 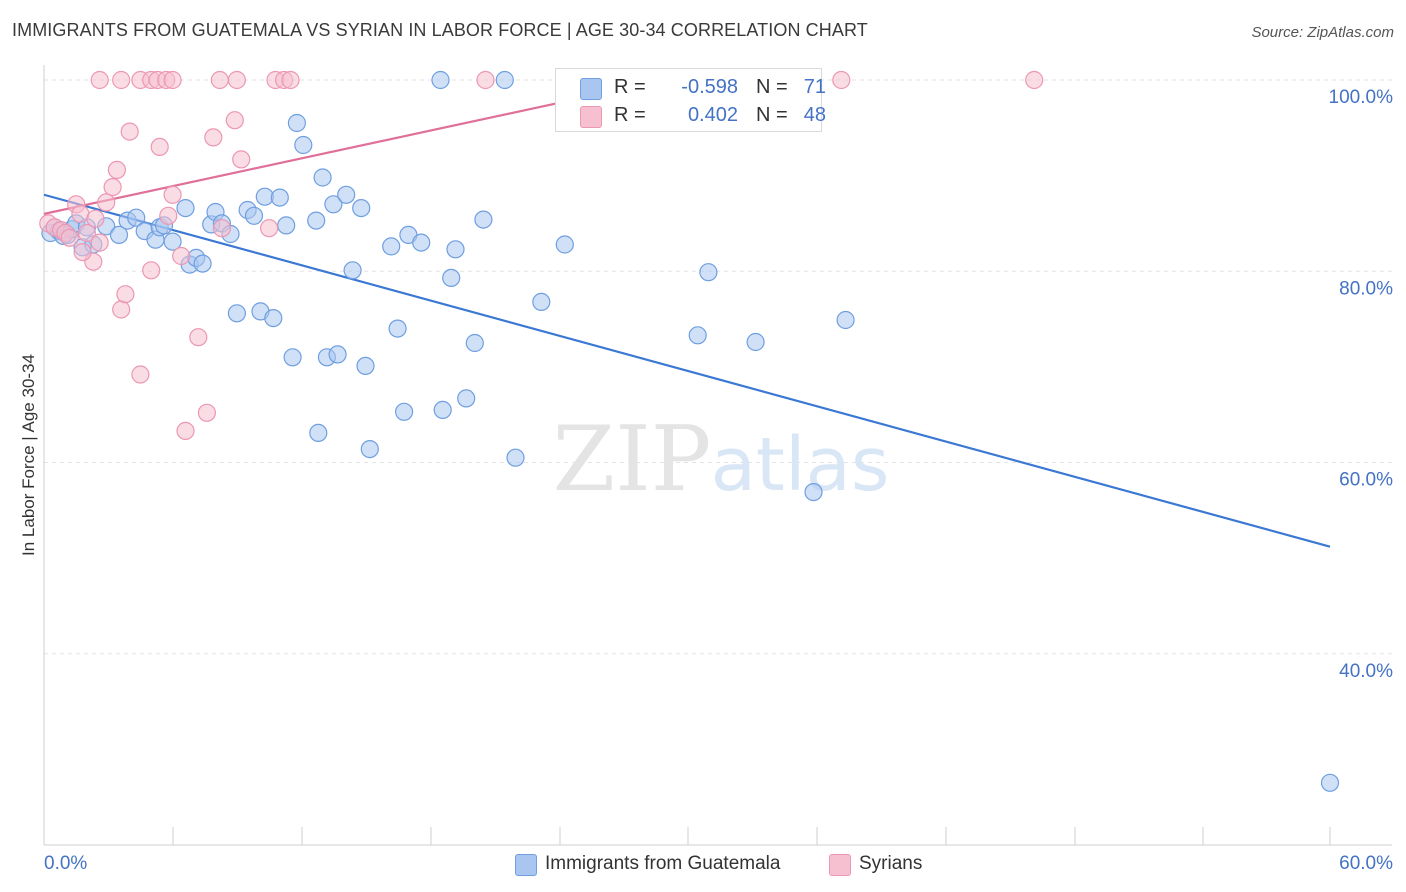 I want to click on chart-source: Source: ZipAtlas.com, so click(x=1322, y=32).